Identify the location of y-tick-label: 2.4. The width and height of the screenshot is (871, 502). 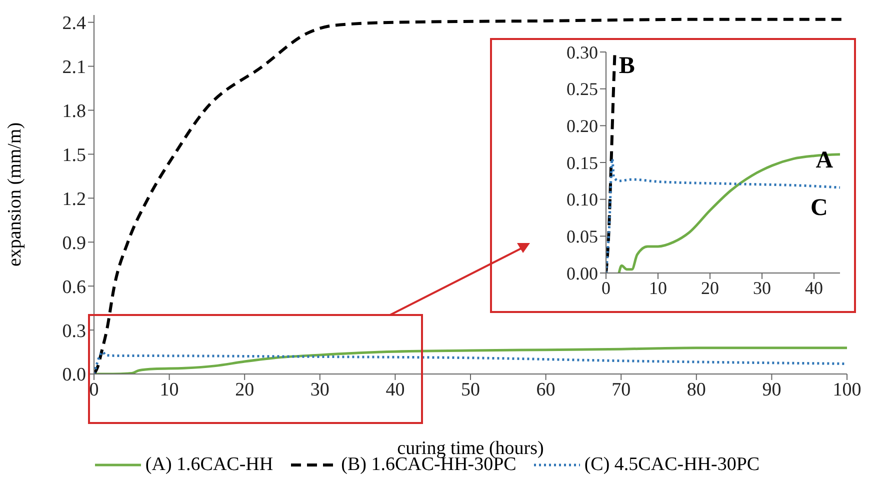
(74, 23).